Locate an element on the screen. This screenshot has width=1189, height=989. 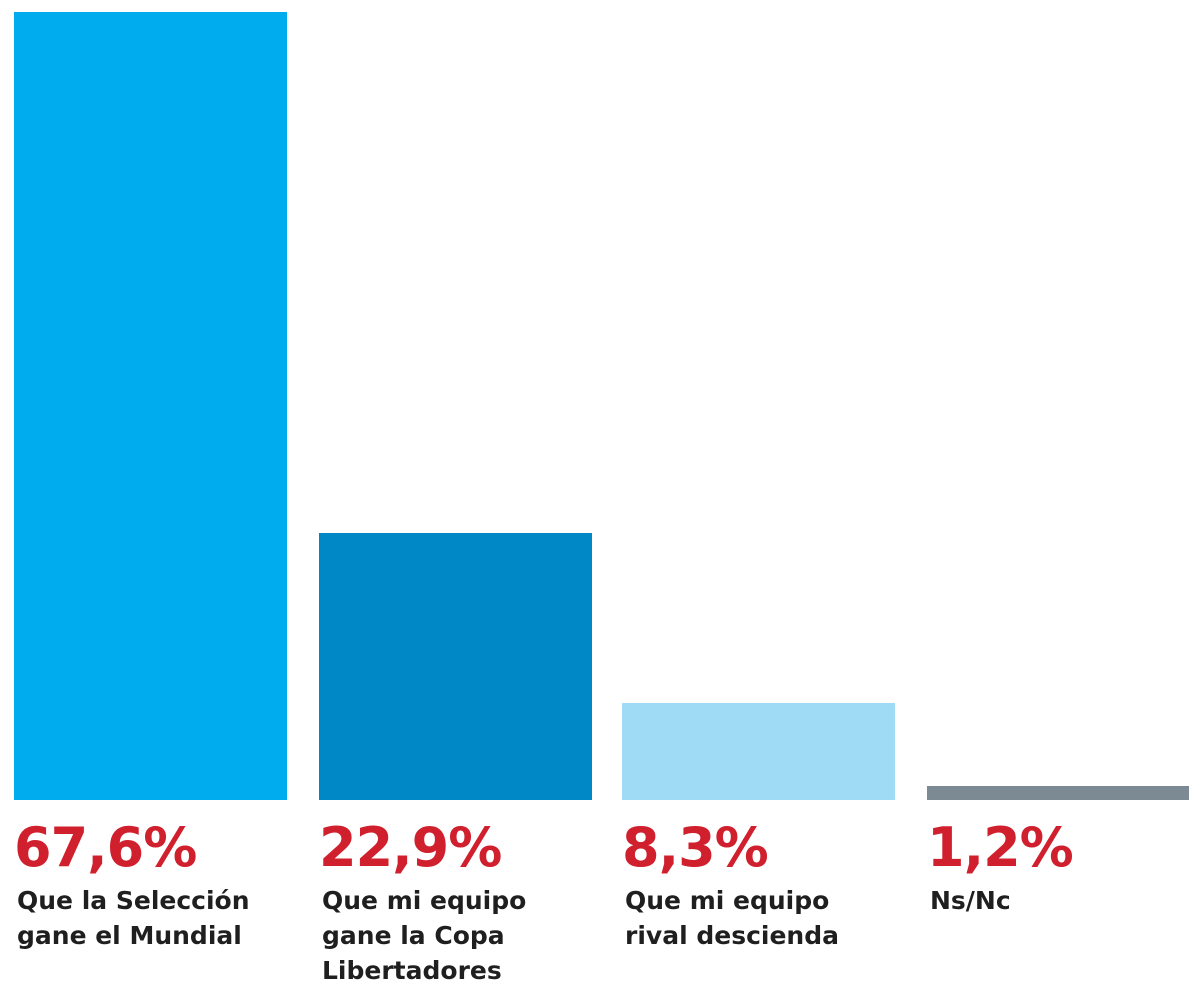
category-label-4: Ns/Nc is located at coordinates (1059, 900).